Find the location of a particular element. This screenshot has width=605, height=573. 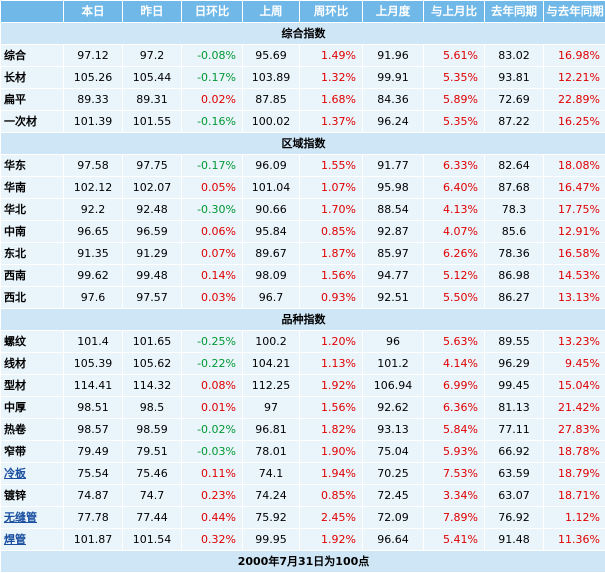

change-cell: 22.89% is located at coordinates (574, 99).